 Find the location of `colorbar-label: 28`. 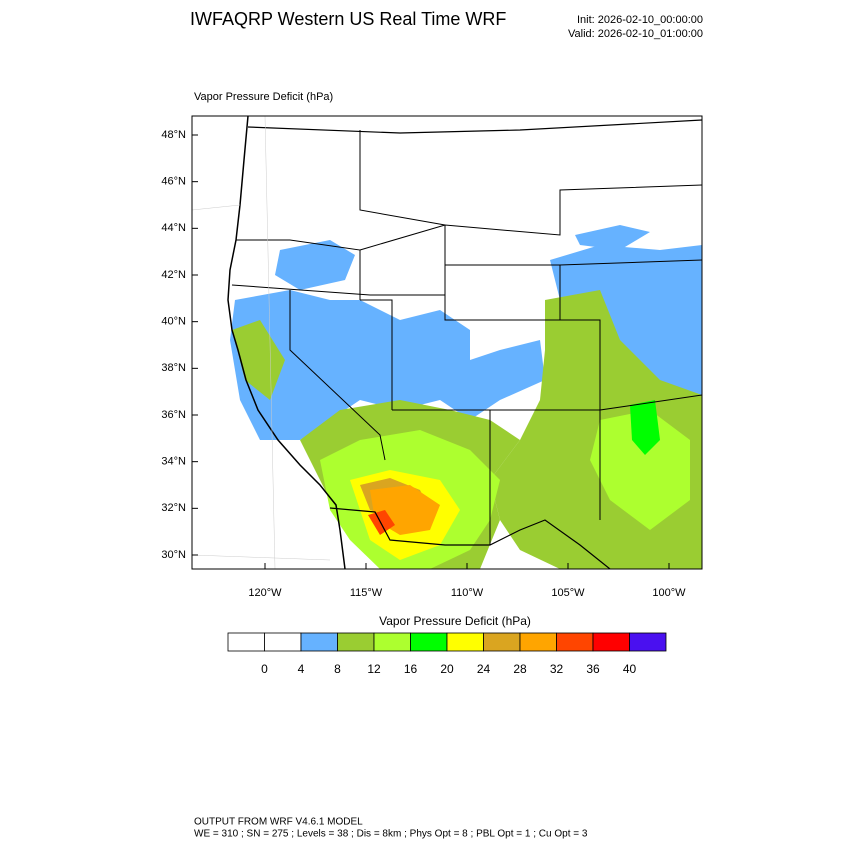

colorbar-label: 28 is located at coordinates (520, 669).